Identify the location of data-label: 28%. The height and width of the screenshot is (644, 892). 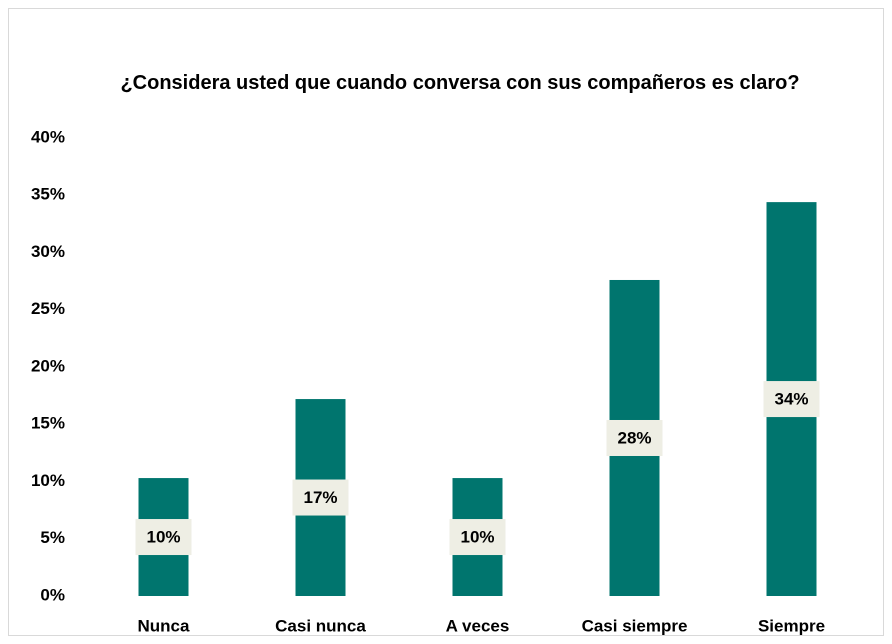
(634, 437).